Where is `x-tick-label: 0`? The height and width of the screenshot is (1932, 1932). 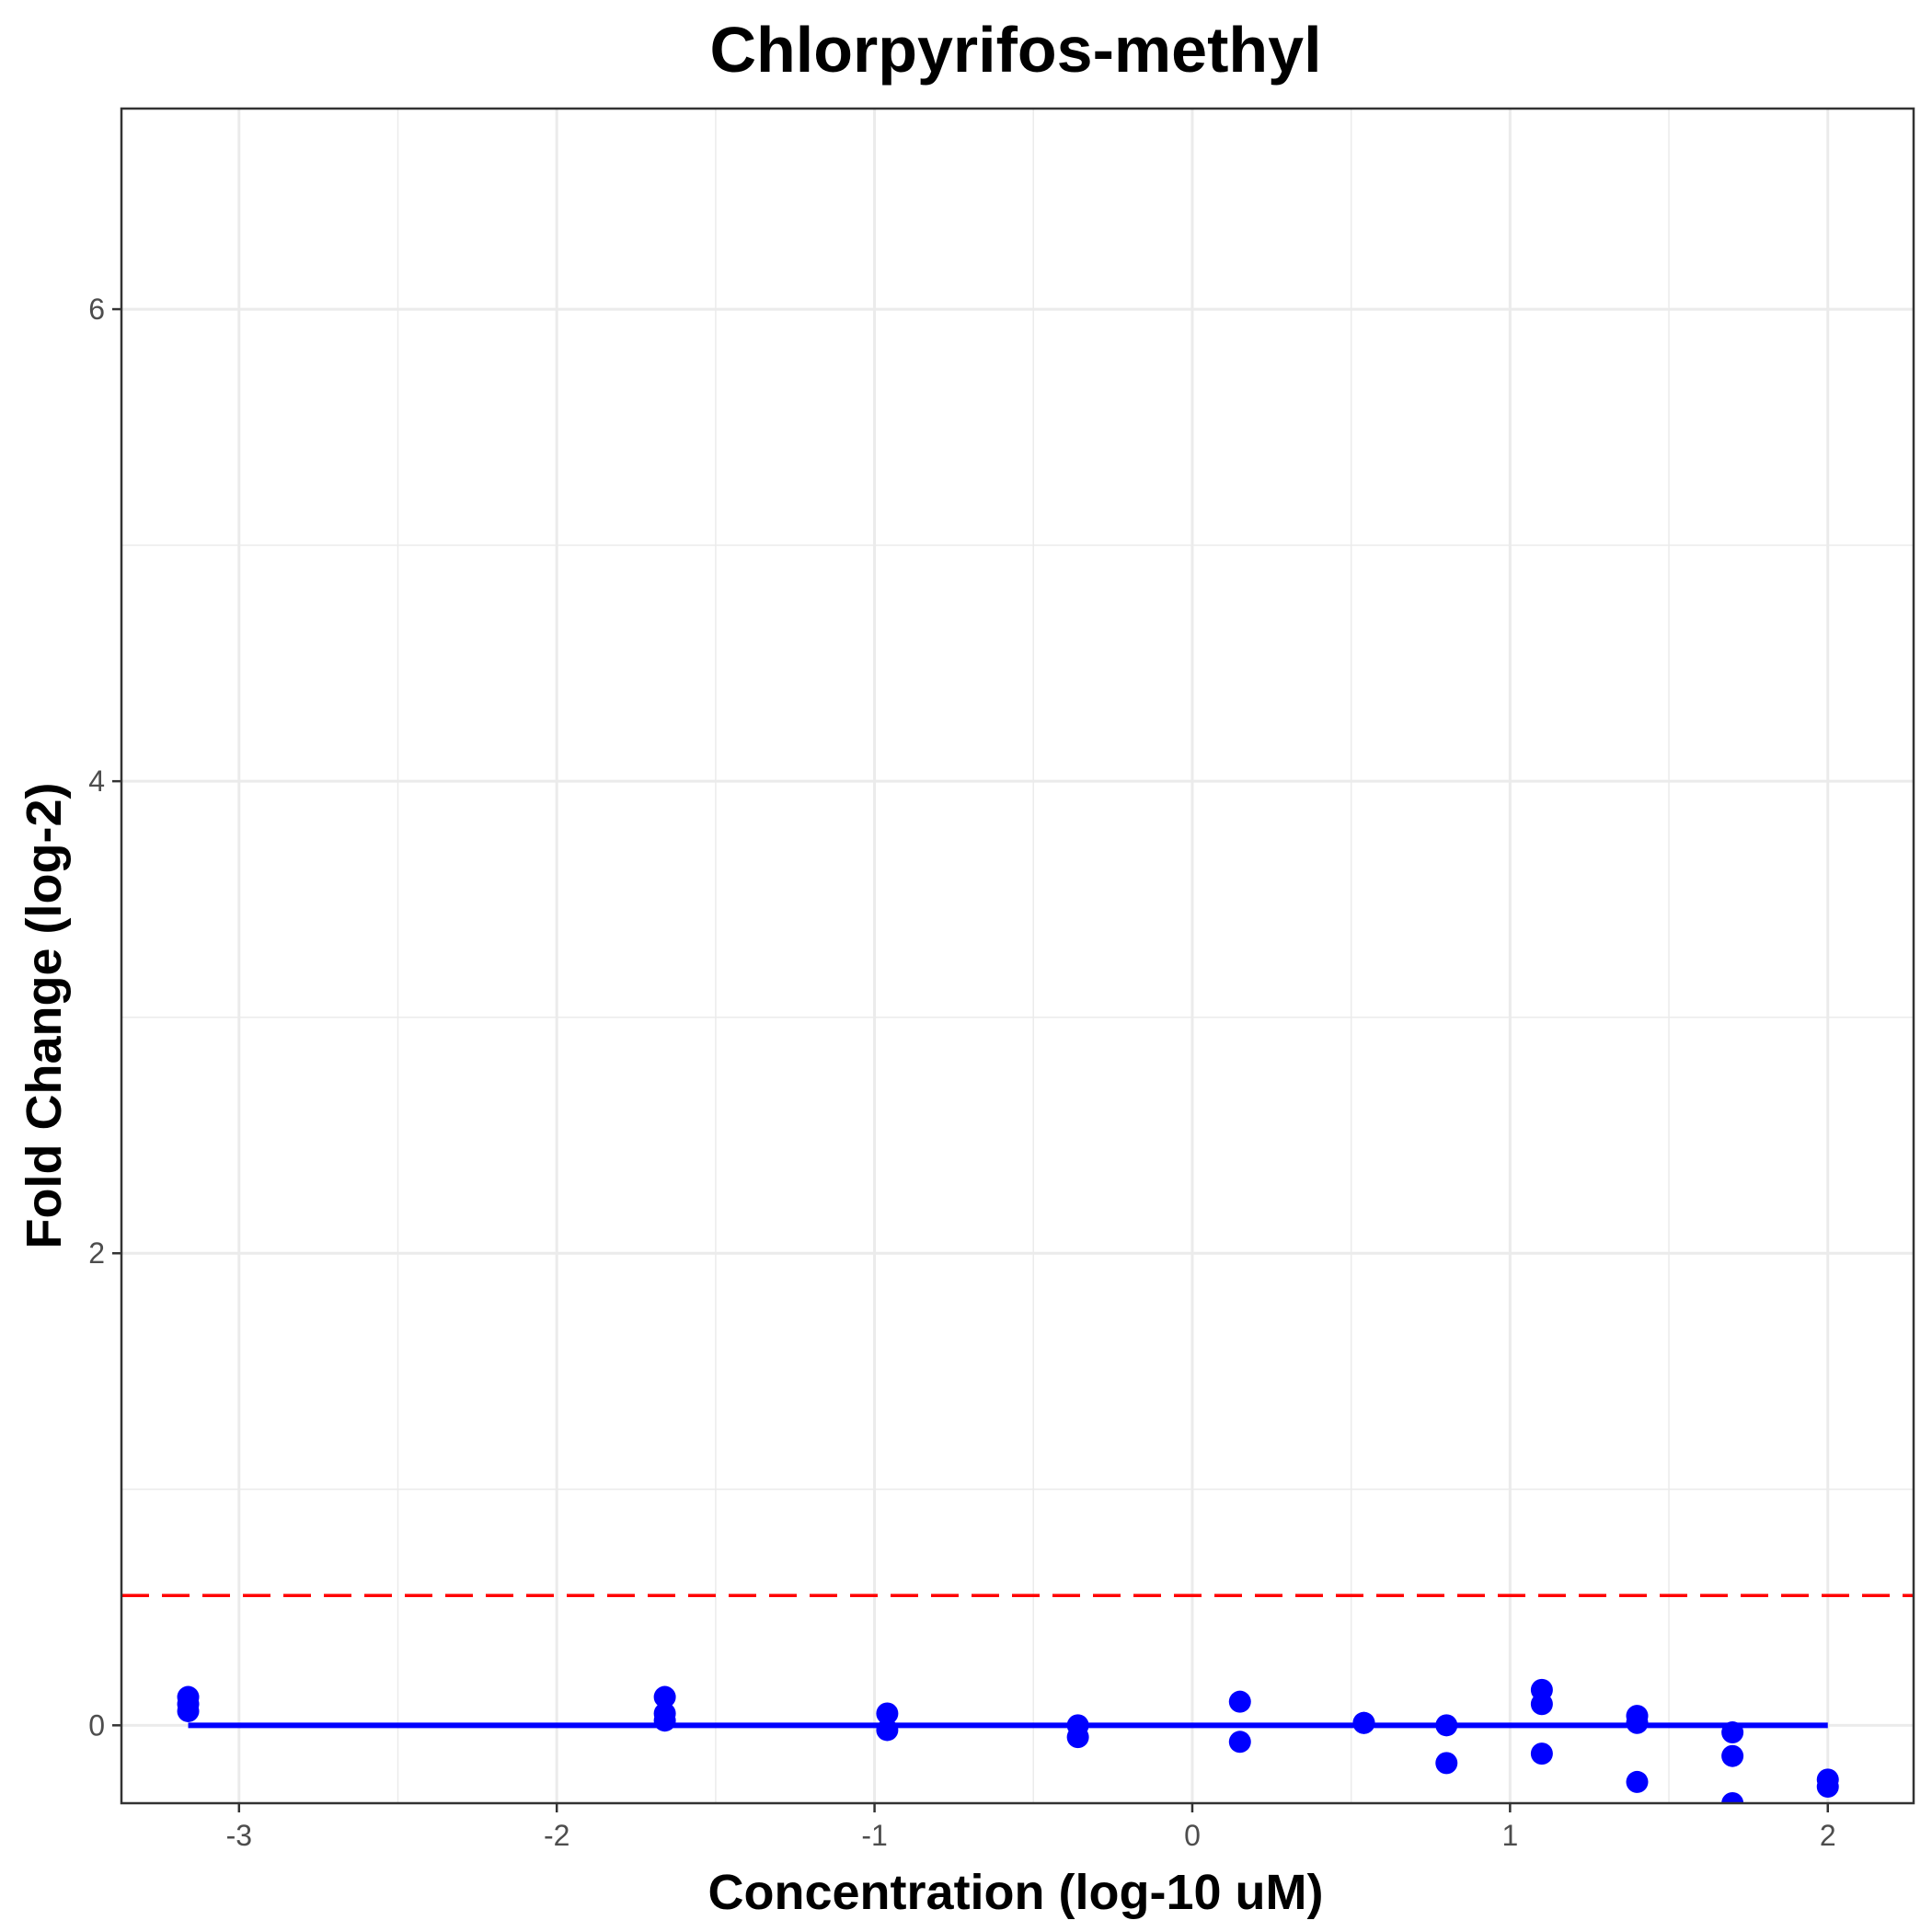
x-tick-label: 0 is located at coordinates (1192, 1835).